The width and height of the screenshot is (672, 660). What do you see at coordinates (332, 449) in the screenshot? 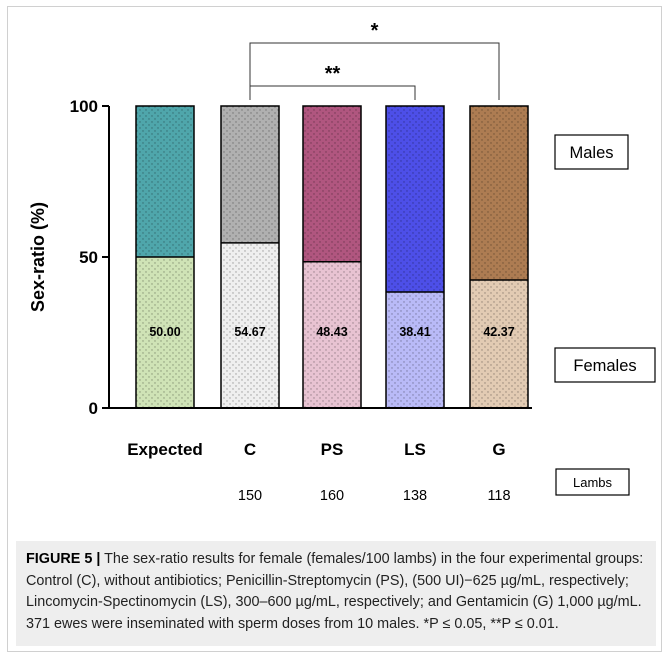
I see `x-tick-label-ps: PS` at bounding box center [332, 449].